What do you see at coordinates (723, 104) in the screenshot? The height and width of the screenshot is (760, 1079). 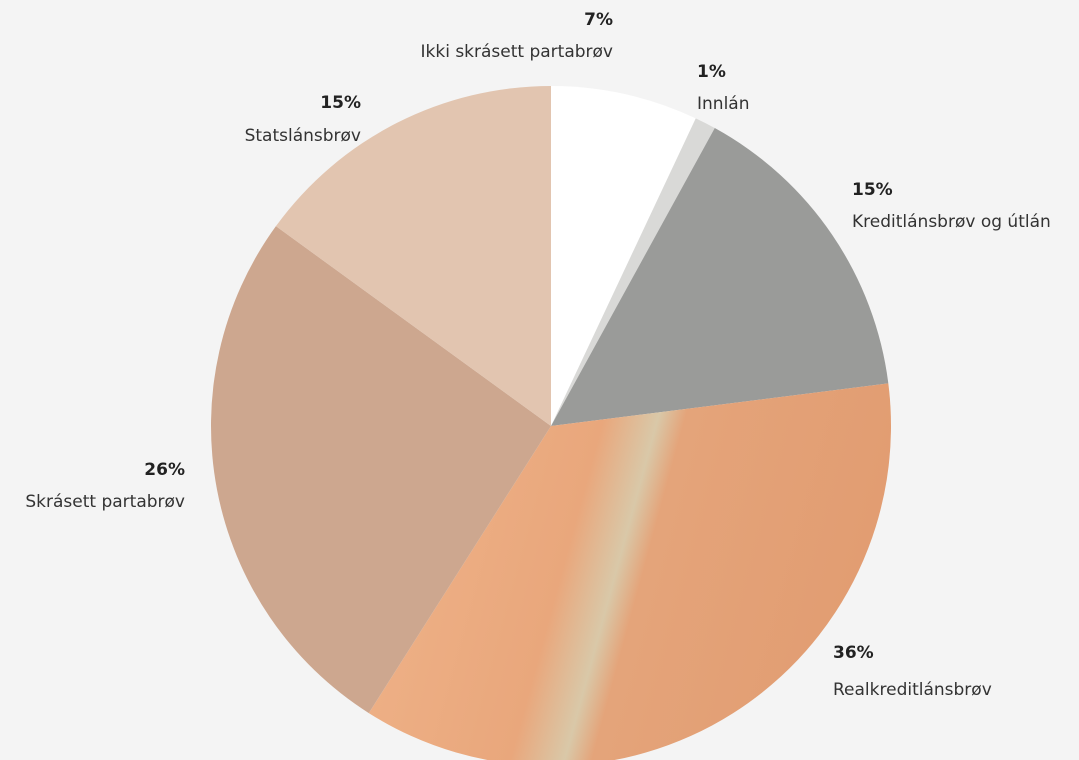 I see `category-label: Innlán` at bounding box center [723, 104].